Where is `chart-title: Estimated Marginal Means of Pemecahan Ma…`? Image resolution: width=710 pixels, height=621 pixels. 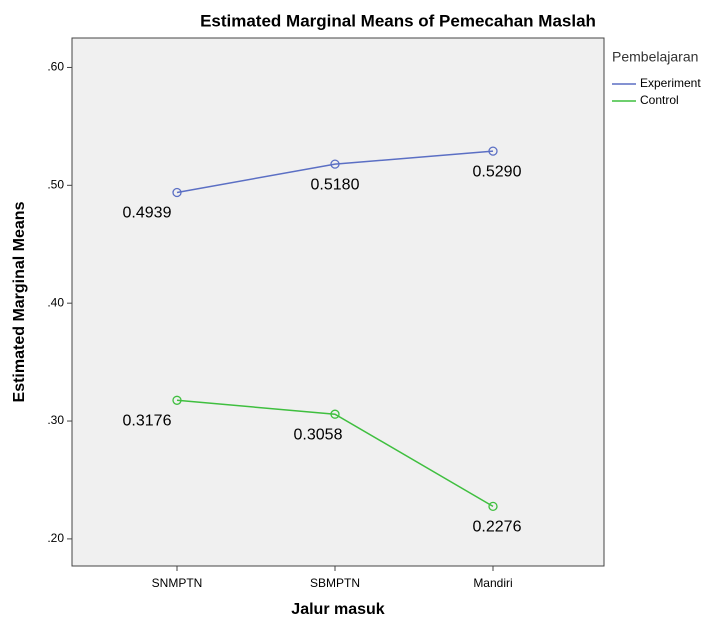
chart-title: Estimated Marginal Means of Pemecahan Ma… is located at coordinates (398, 20).